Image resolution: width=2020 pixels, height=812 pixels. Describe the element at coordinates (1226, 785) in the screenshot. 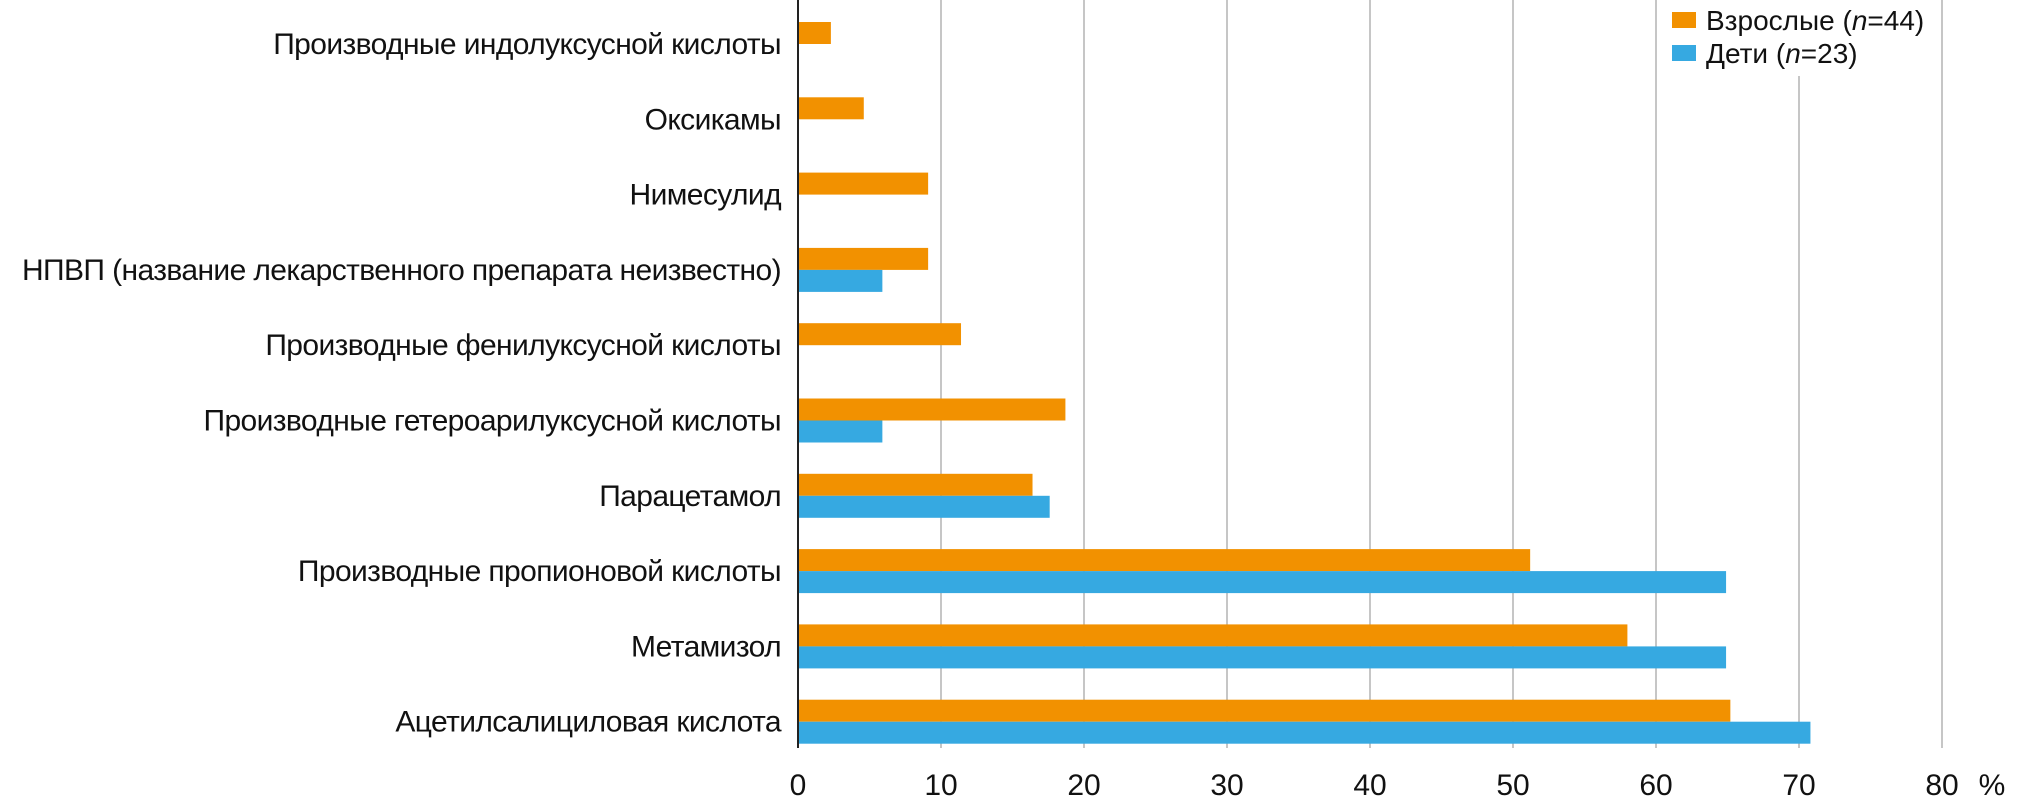

I see `x-tick-label: 30` at that location.